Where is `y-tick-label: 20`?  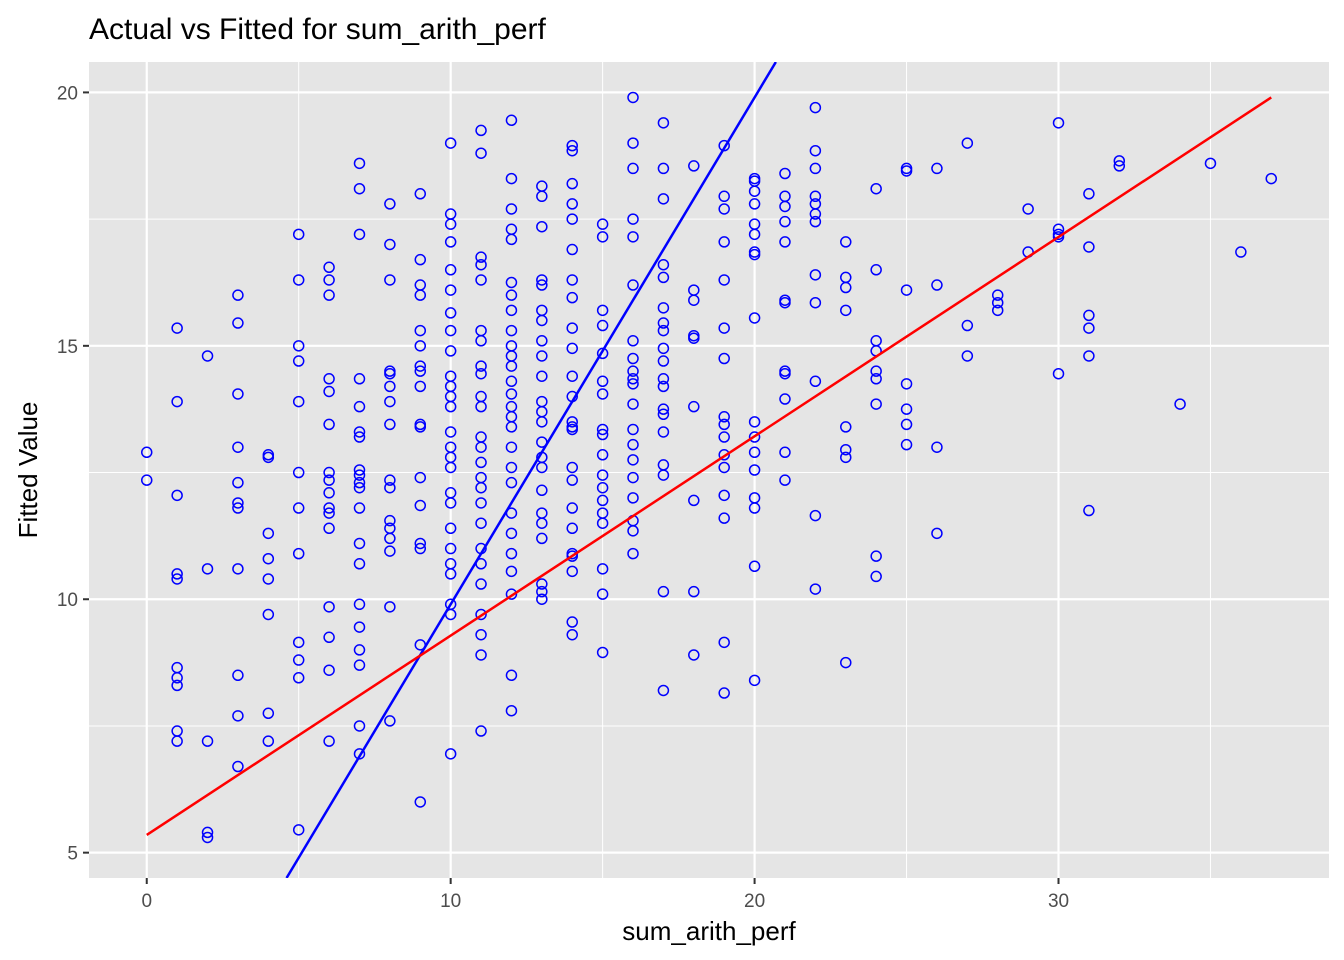 y-tick-label: 20 is located at coordinates (67, 93).